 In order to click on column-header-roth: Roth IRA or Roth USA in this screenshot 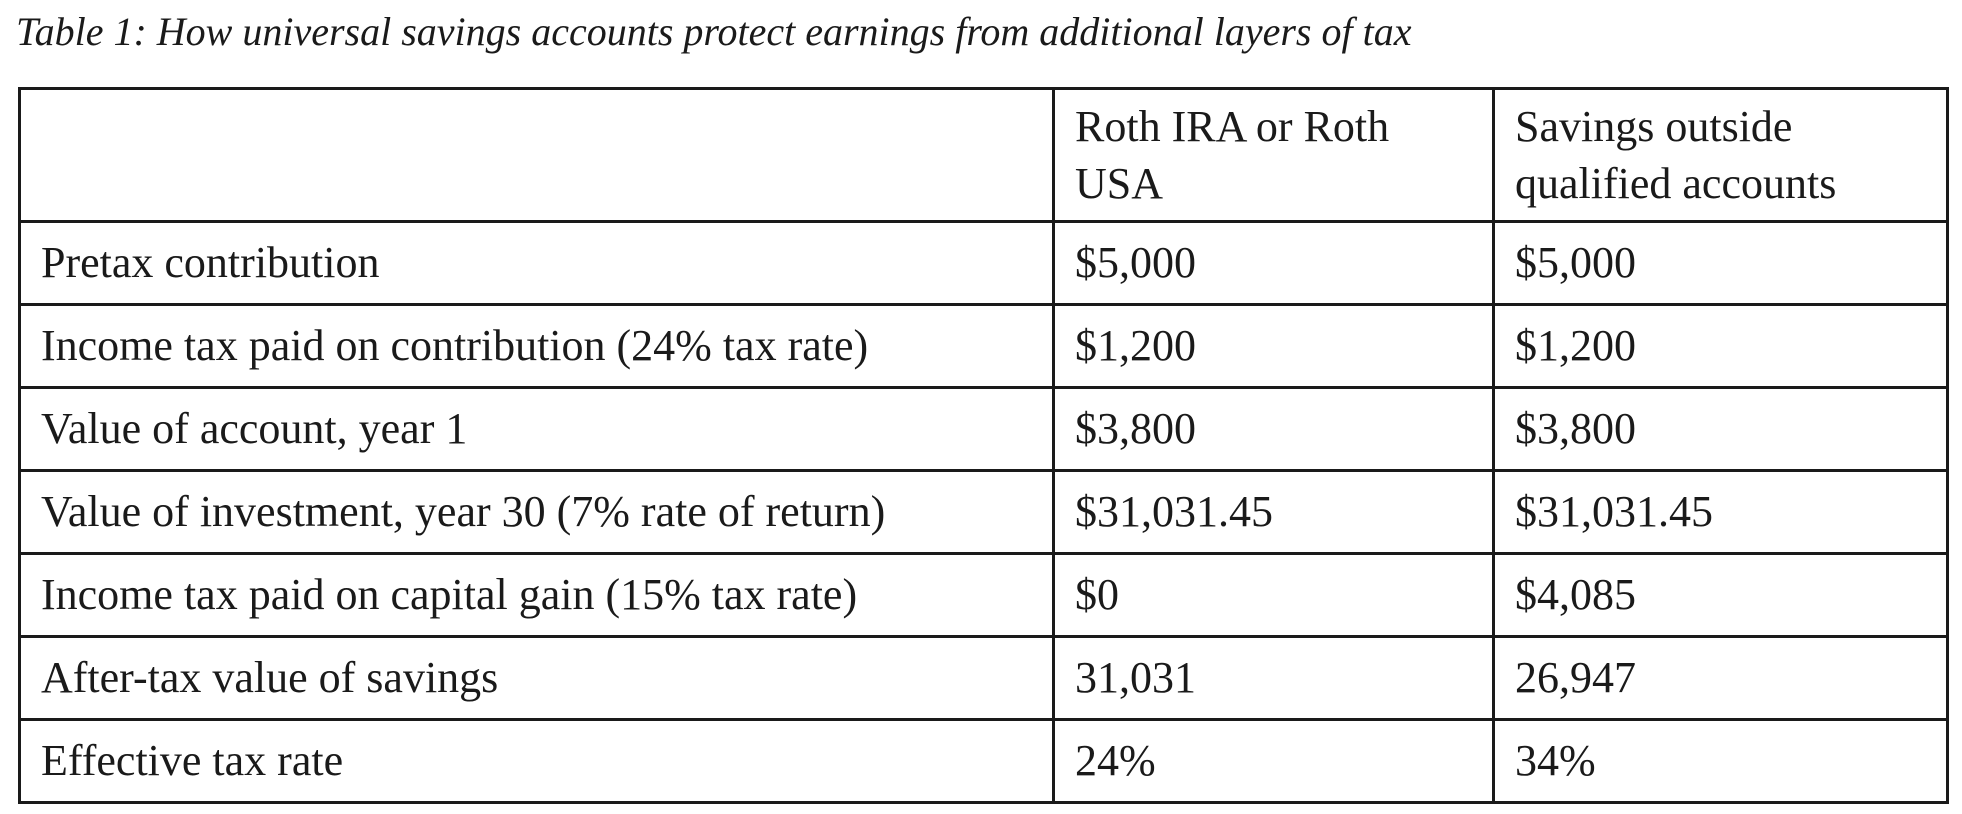, I will do `click(1273, 155)`.